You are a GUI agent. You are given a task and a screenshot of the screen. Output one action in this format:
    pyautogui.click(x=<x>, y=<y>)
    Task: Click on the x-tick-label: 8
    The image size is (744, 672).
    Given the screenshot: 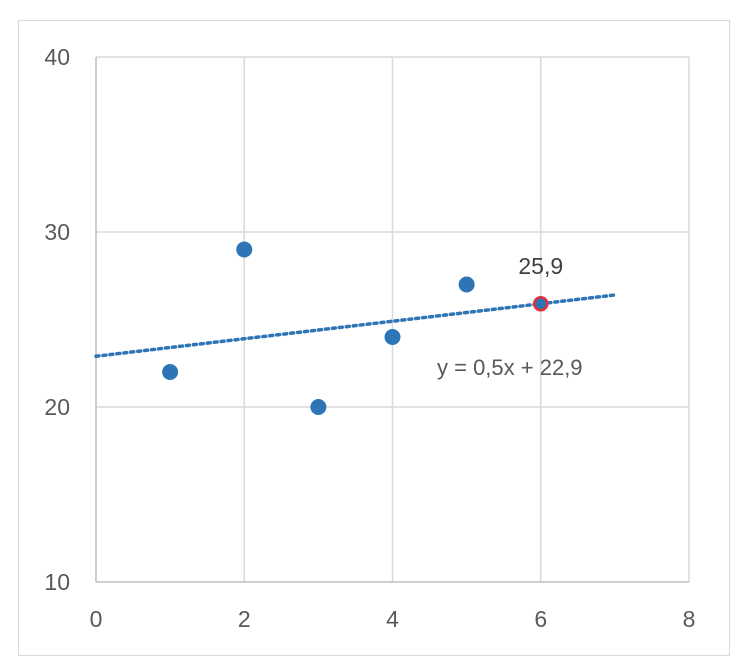 What is the action you would take?
    pyautogui.click(x=689, y=619)
    